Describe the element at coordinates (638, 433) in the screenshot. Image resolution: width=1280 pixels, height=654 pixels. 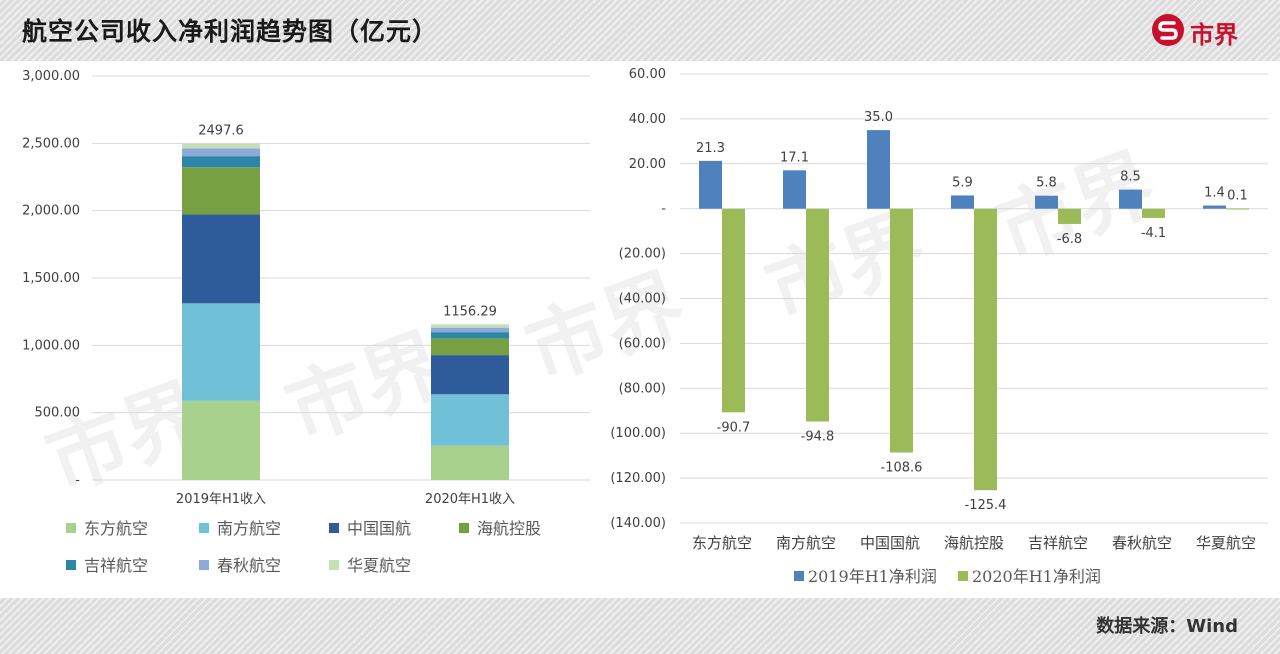
I see `y-tick-label: (100.00)` at that location.